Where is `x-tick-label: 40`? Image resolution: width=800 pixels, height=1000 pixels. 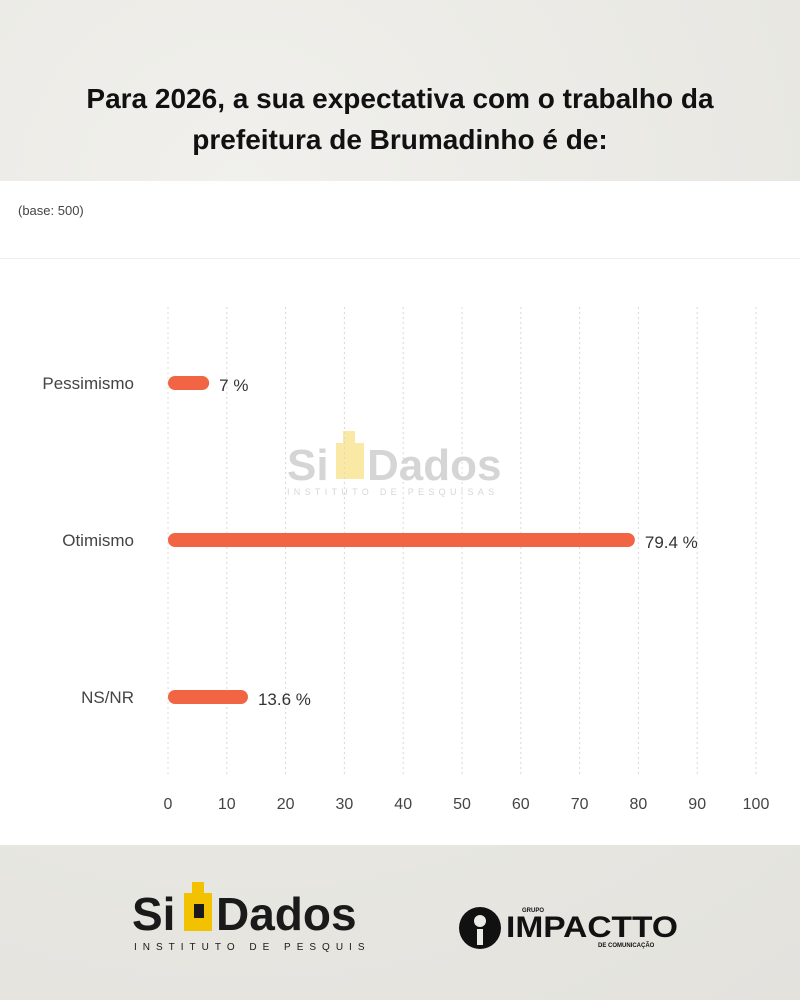
x-tick-label: 40 is located at coordinates (403, 804).